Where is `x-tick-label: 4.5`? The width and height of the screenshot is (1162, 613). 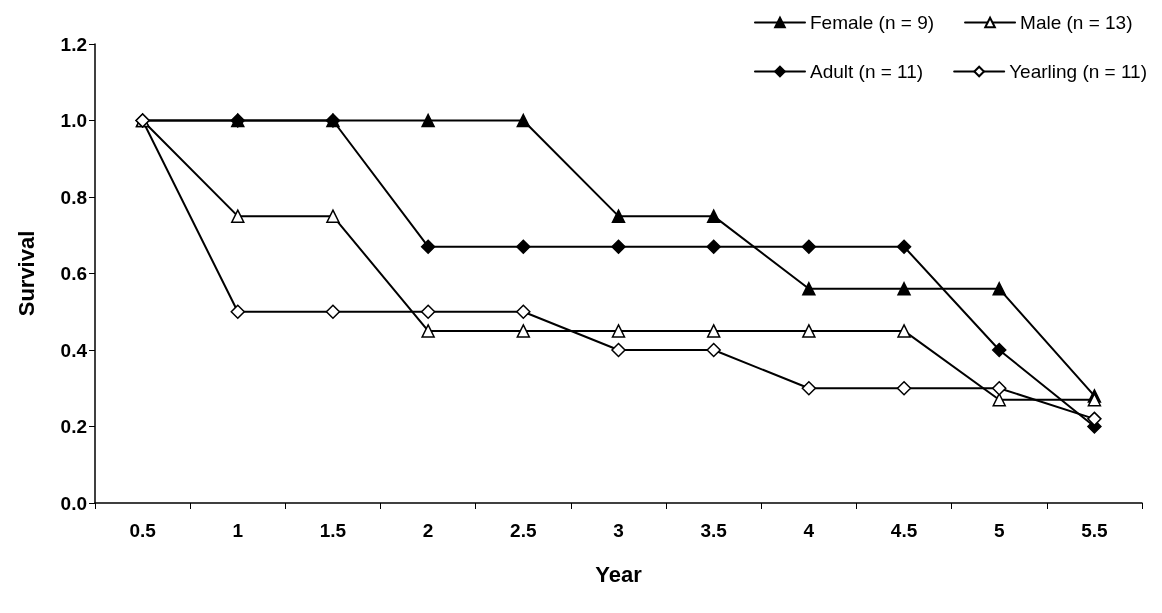
x-tick-label: 4.5 is located at coordinates (904, 530).